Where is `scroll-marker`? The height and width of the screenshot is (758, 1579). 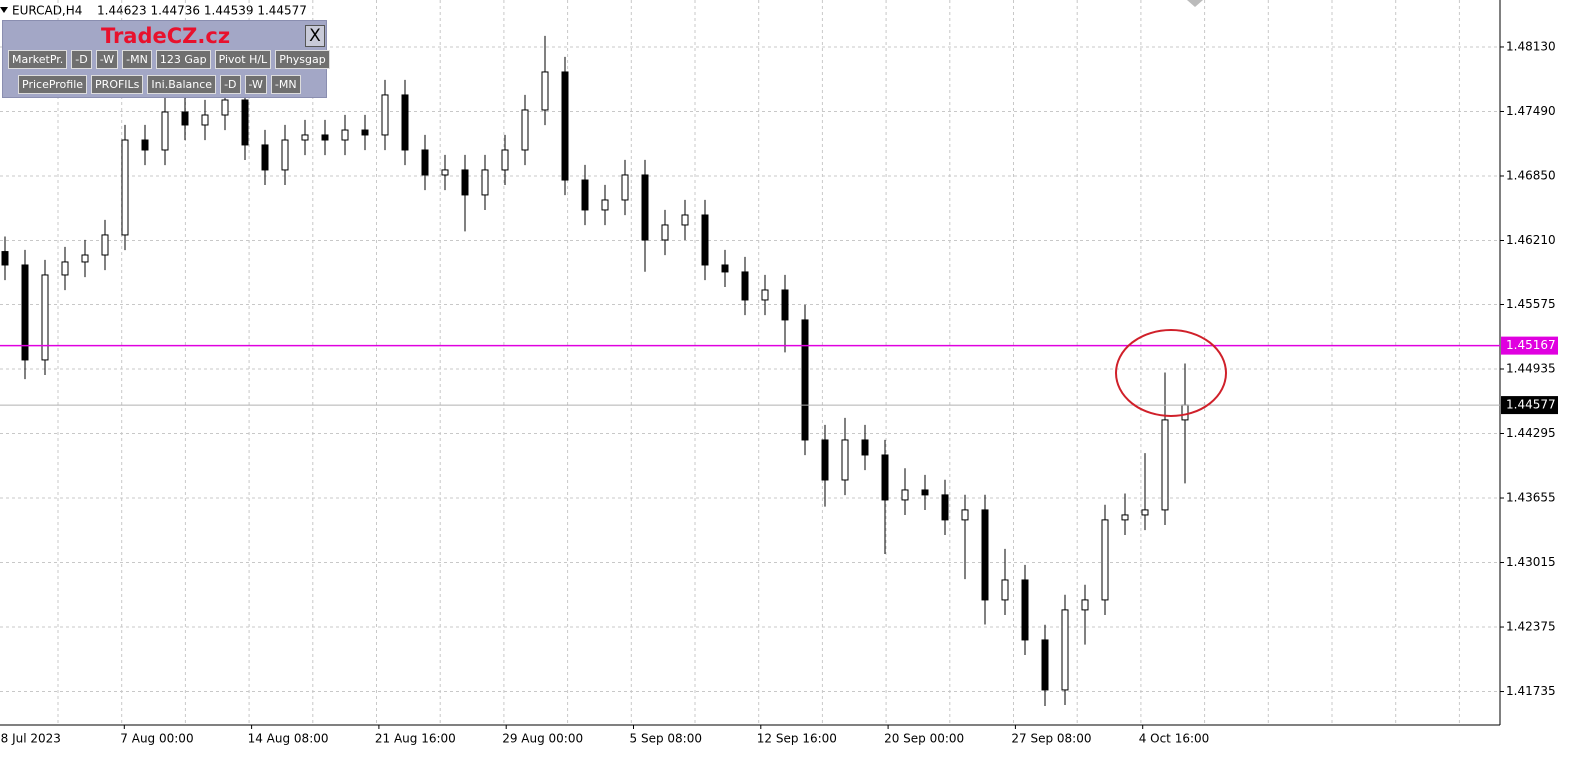
scroll-marker is located at coordinates (1195, 3).